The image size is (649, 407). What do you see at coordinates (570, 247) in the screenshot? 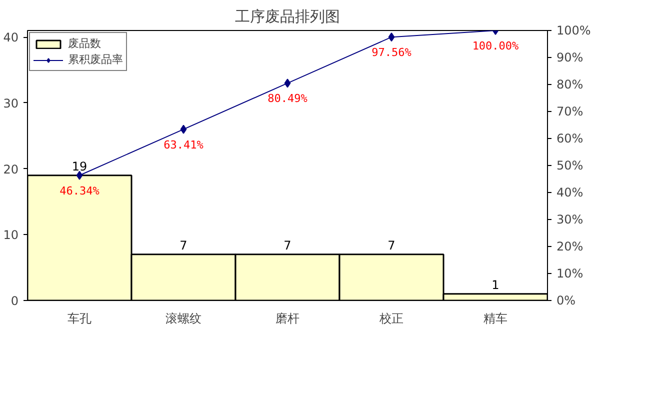
I see `y2-tick-label: 20%` at bounding box center [570, 247].